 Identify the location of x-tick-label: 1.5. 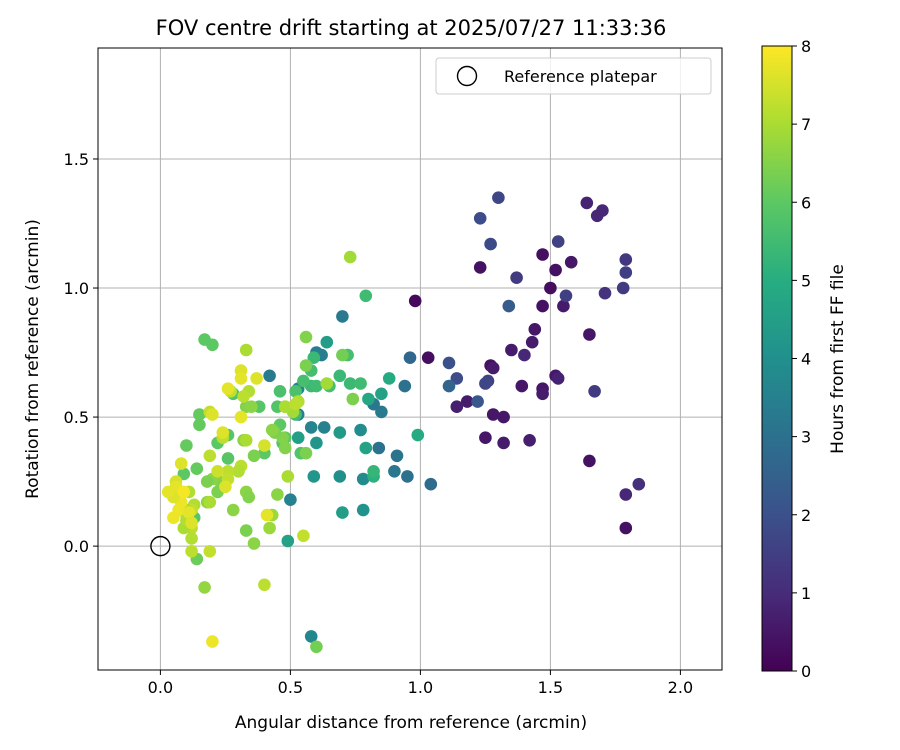
(550, 687).